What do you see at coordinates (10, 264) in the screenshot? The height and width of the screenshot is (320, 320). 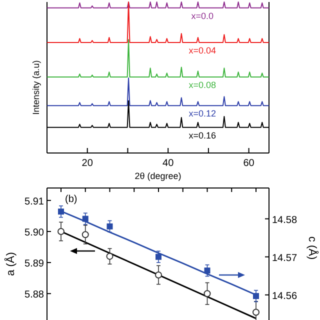 I see `y-axis-title: a (Å)` at bounding box center [10, 264].